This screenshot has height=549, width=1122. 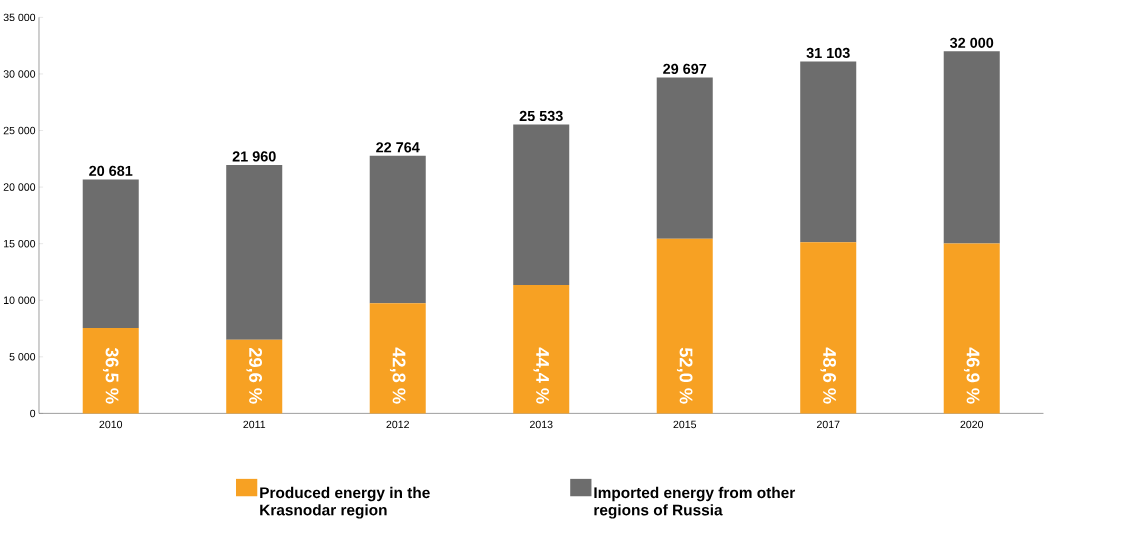 I want to click on y-tick-label: 25 000, so click(x=19, y=130).